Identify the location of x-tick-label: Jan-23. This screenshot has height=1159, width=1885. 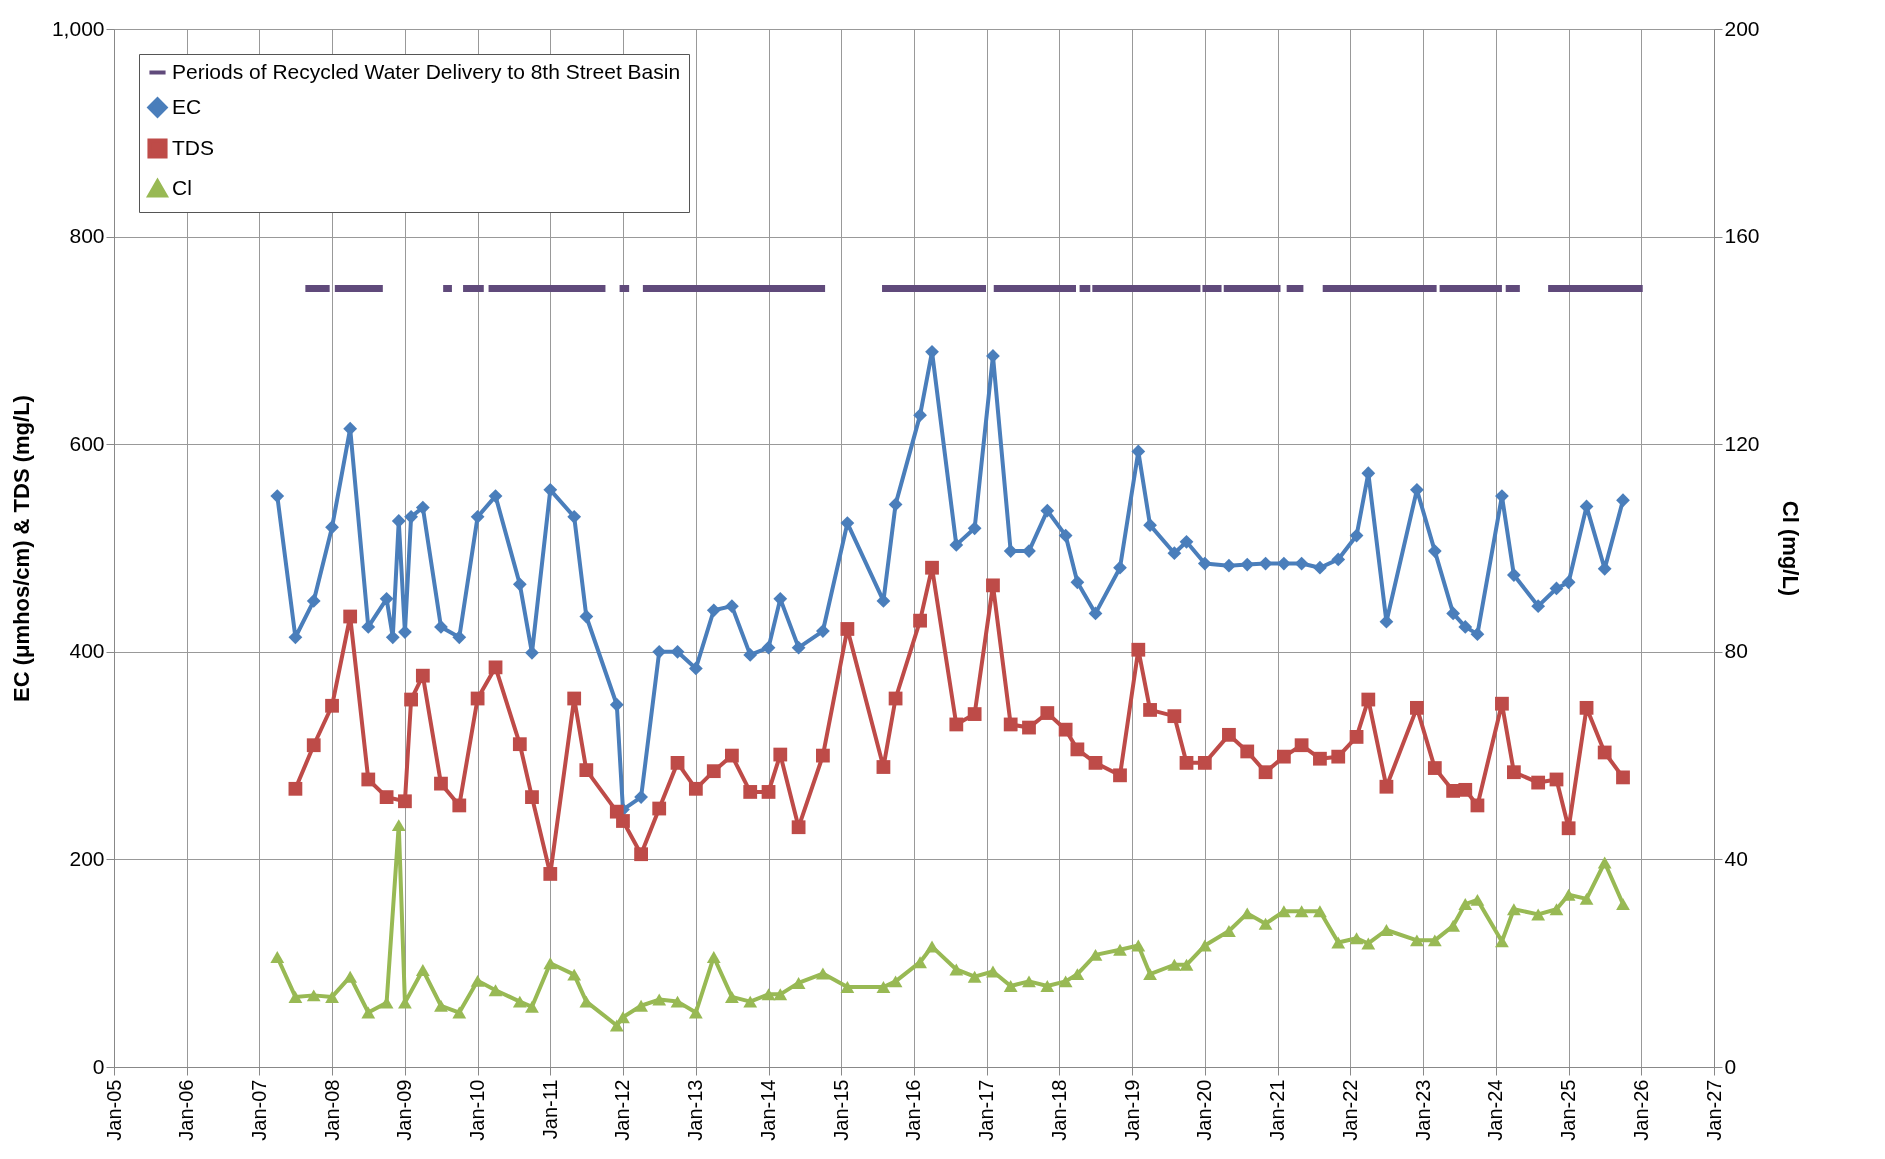
(1422, 1110).